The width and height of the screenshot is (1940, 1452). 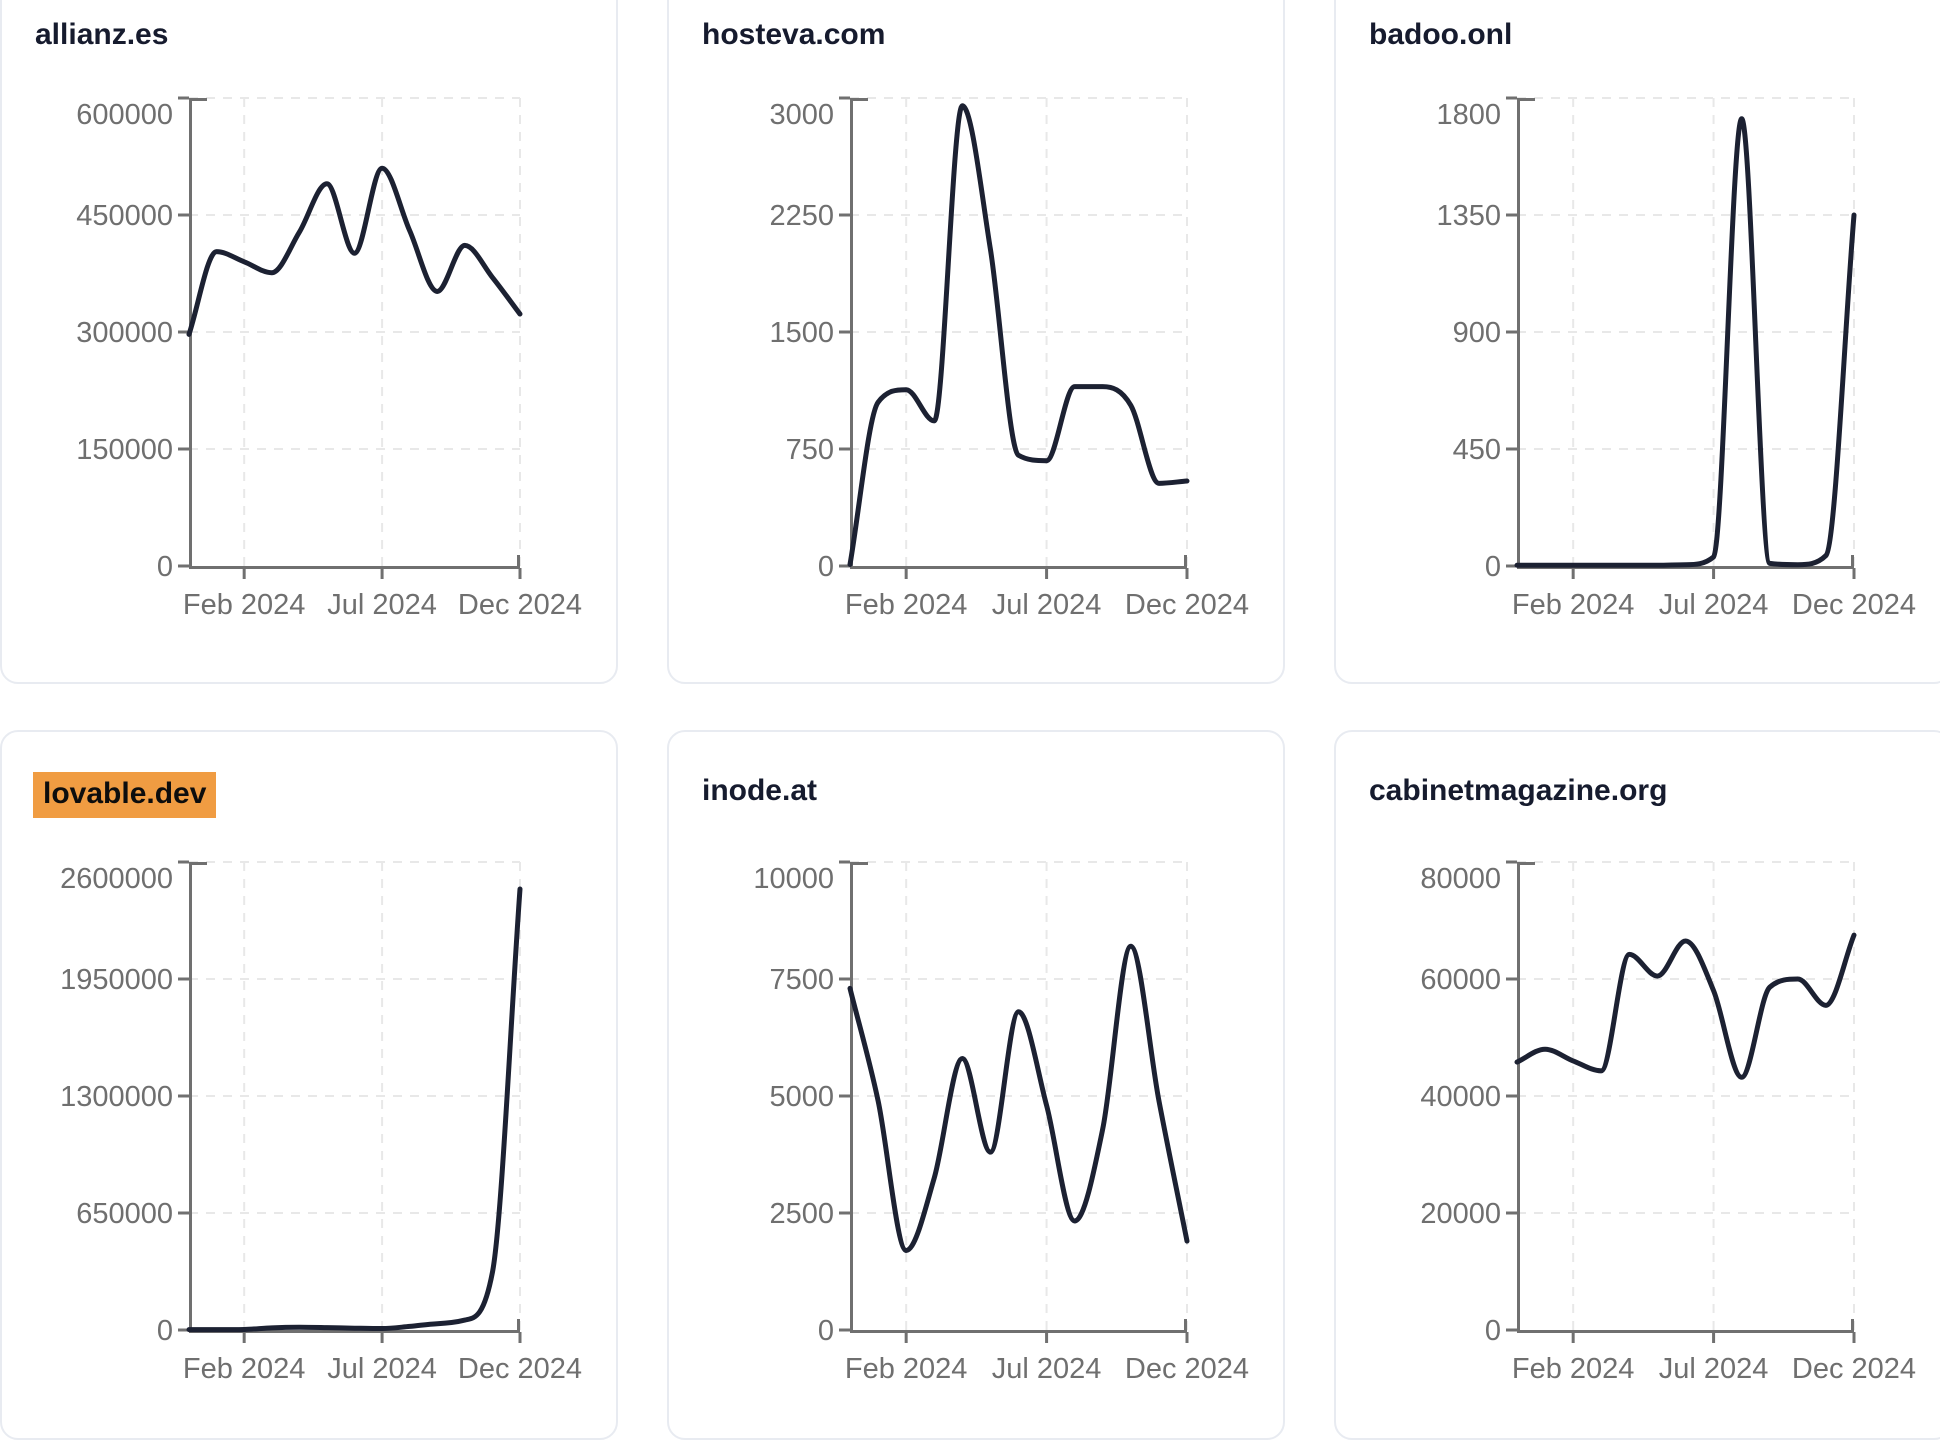 I want to click on y-axis-labels: 0 750 1500 2250 3000, so click(x=801, y=341).